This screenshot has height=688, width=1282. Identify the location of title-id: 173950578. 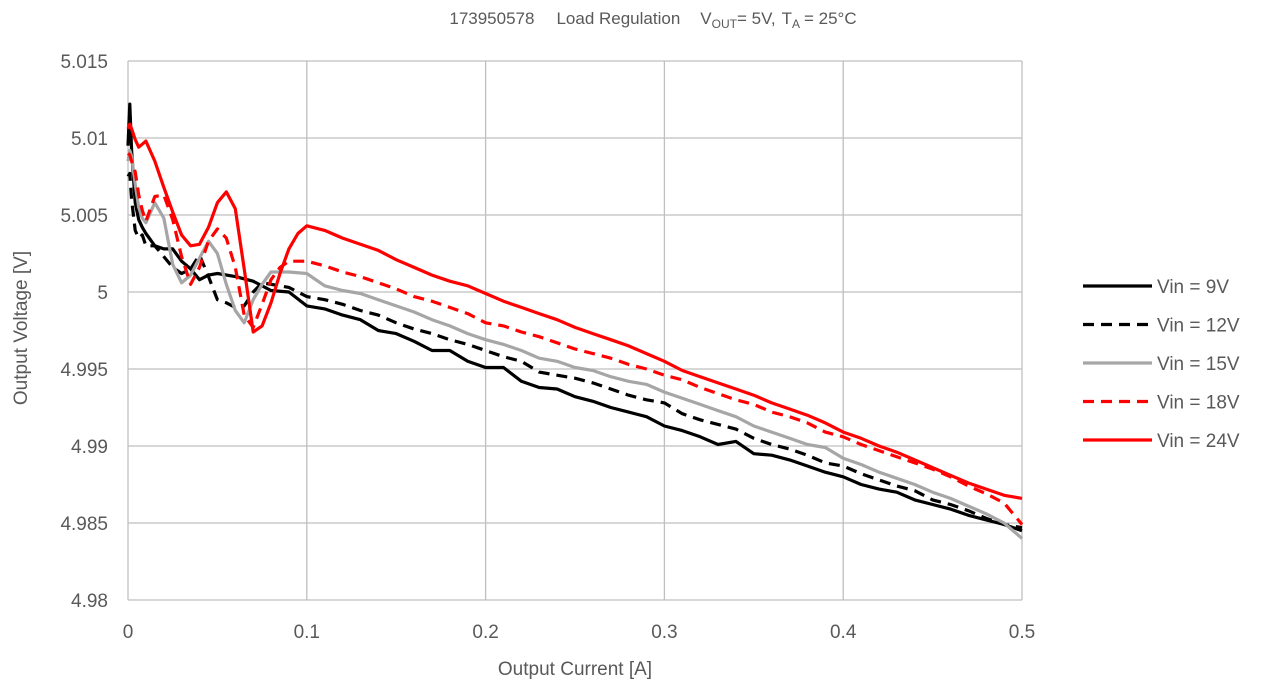
(491, 18).